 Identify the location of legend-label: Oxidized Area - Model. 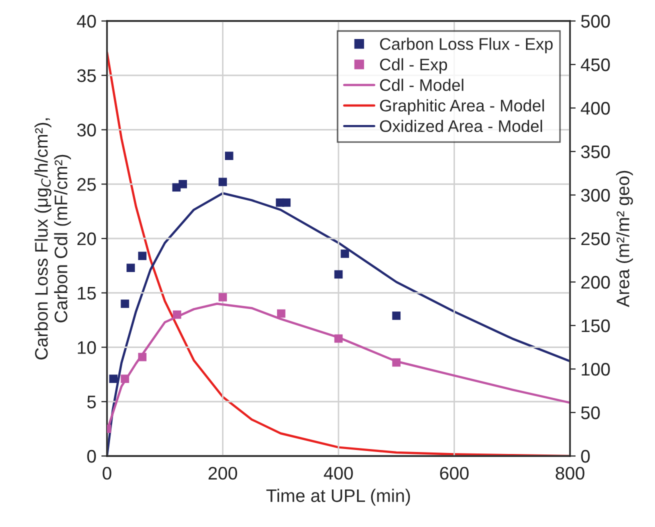
(461, 126).